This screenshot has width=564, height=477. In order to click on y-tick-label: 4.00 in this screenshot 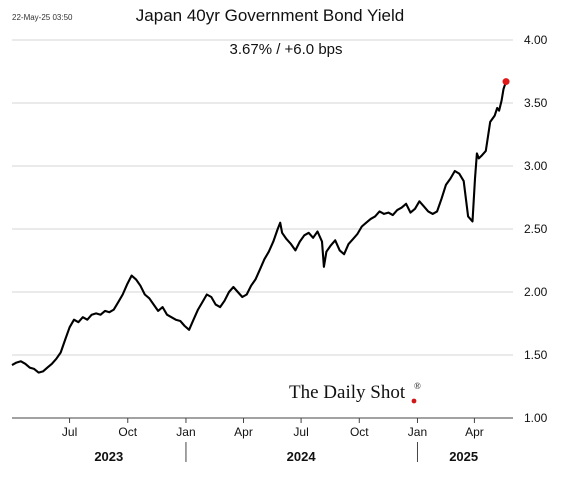, I will do `click(536, 40)`.